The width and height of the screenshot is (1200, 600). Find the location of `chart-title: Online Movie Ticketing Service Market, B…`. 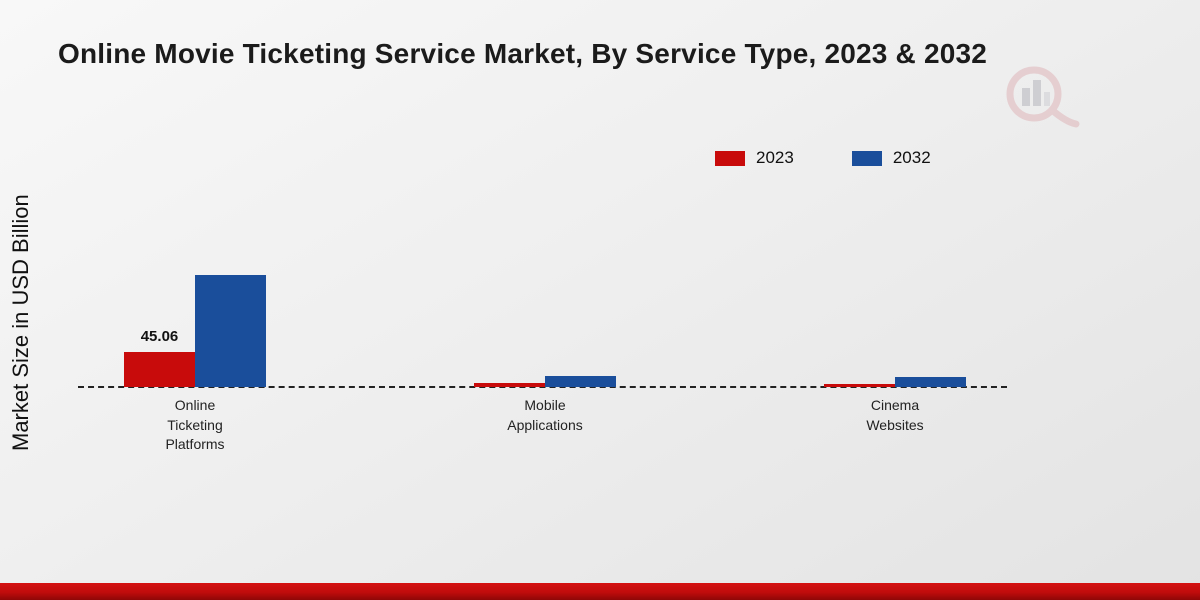

chart-title: Online Movie Ticketing Service Market, B… is located at coordinates (523, 53).